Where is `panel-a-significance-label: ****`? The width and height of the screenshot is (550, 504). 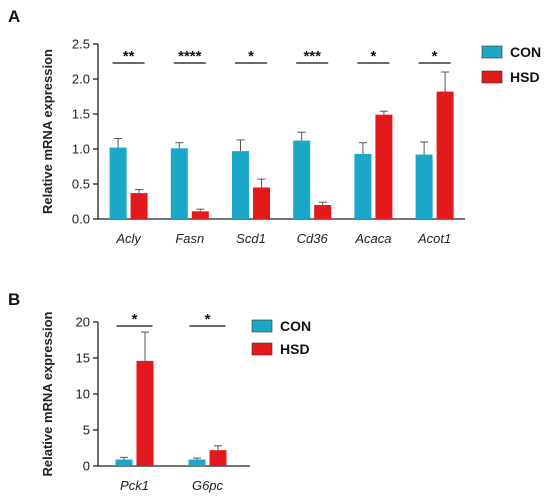 panel-a-significance-label: **** is located at coordinates (190, 56).